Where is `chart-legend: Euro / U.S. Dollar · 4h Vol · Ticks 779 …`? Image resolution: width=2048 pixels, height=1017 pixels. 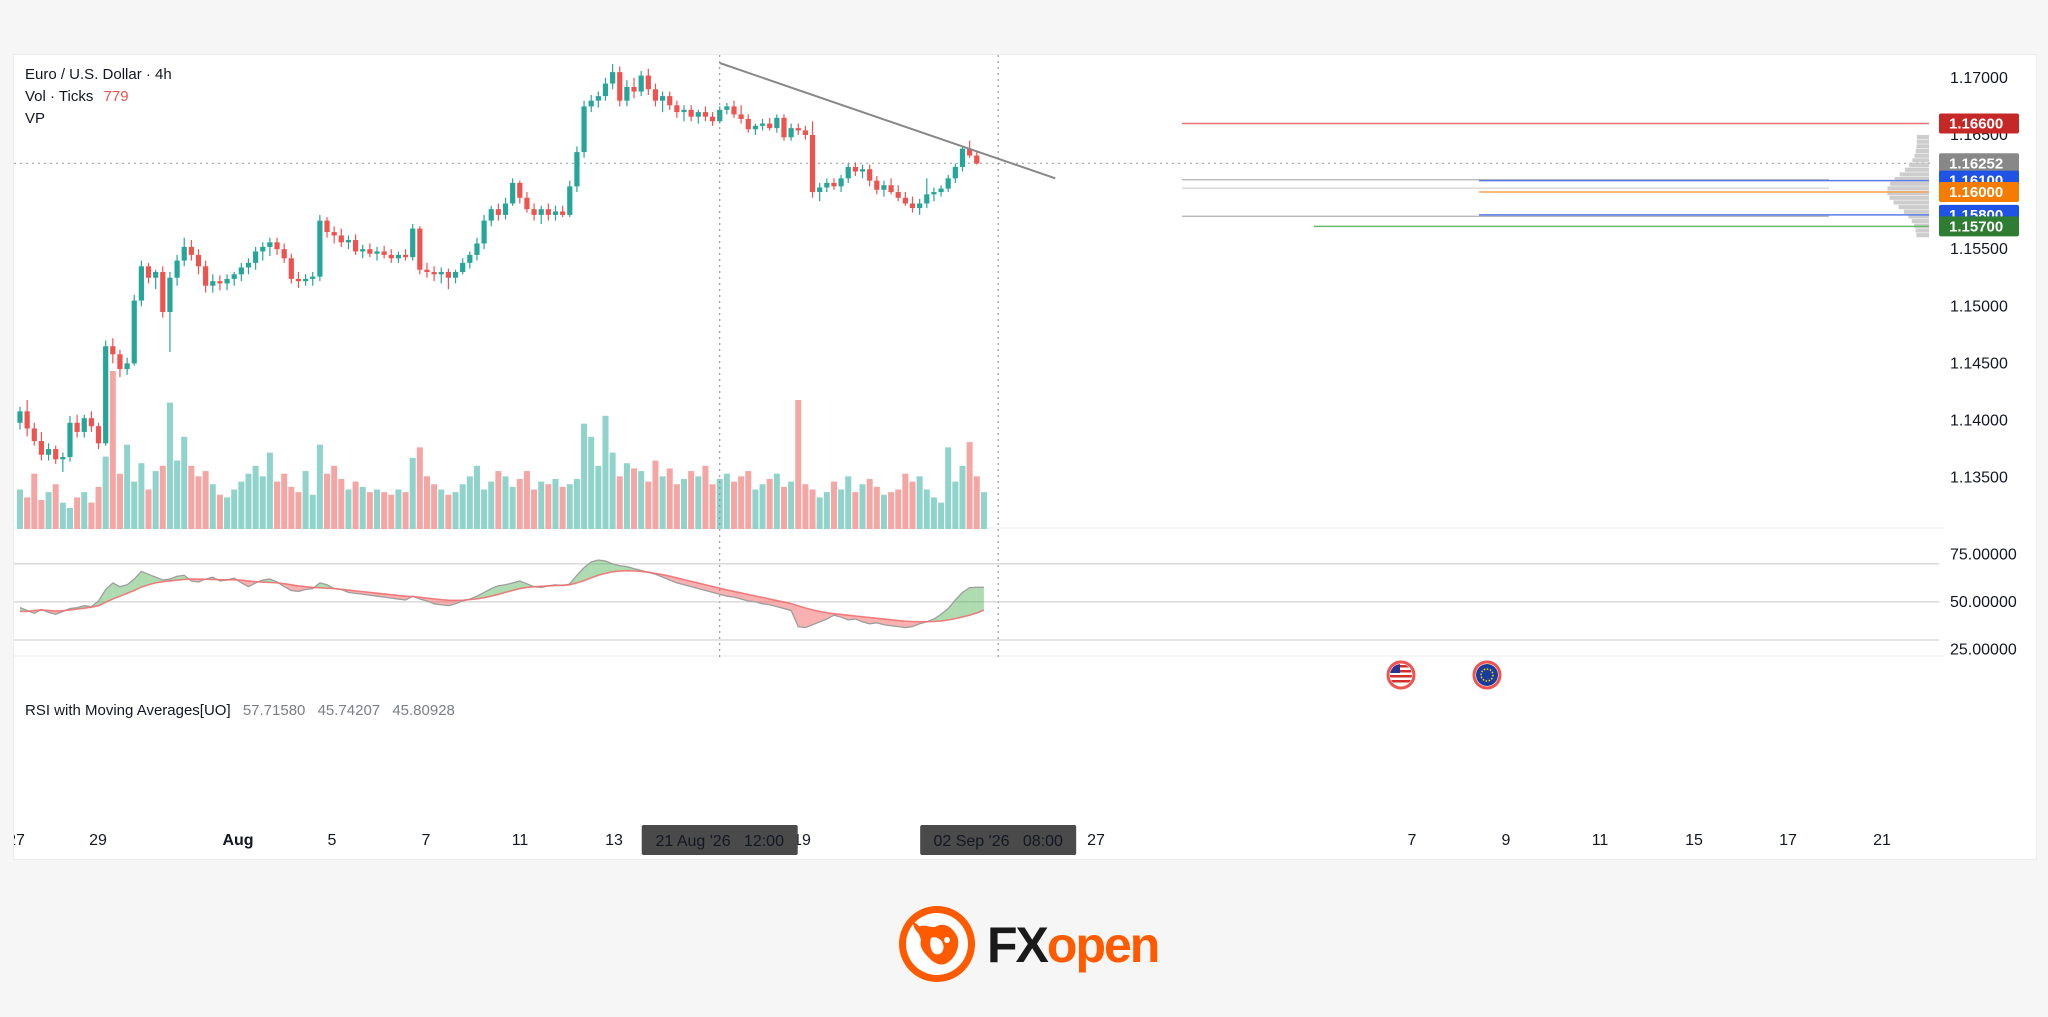
chart-legend: Euro / U.S. Dollar · 4h Vol · Ticks 779 … is located at coordinates (98, 97).